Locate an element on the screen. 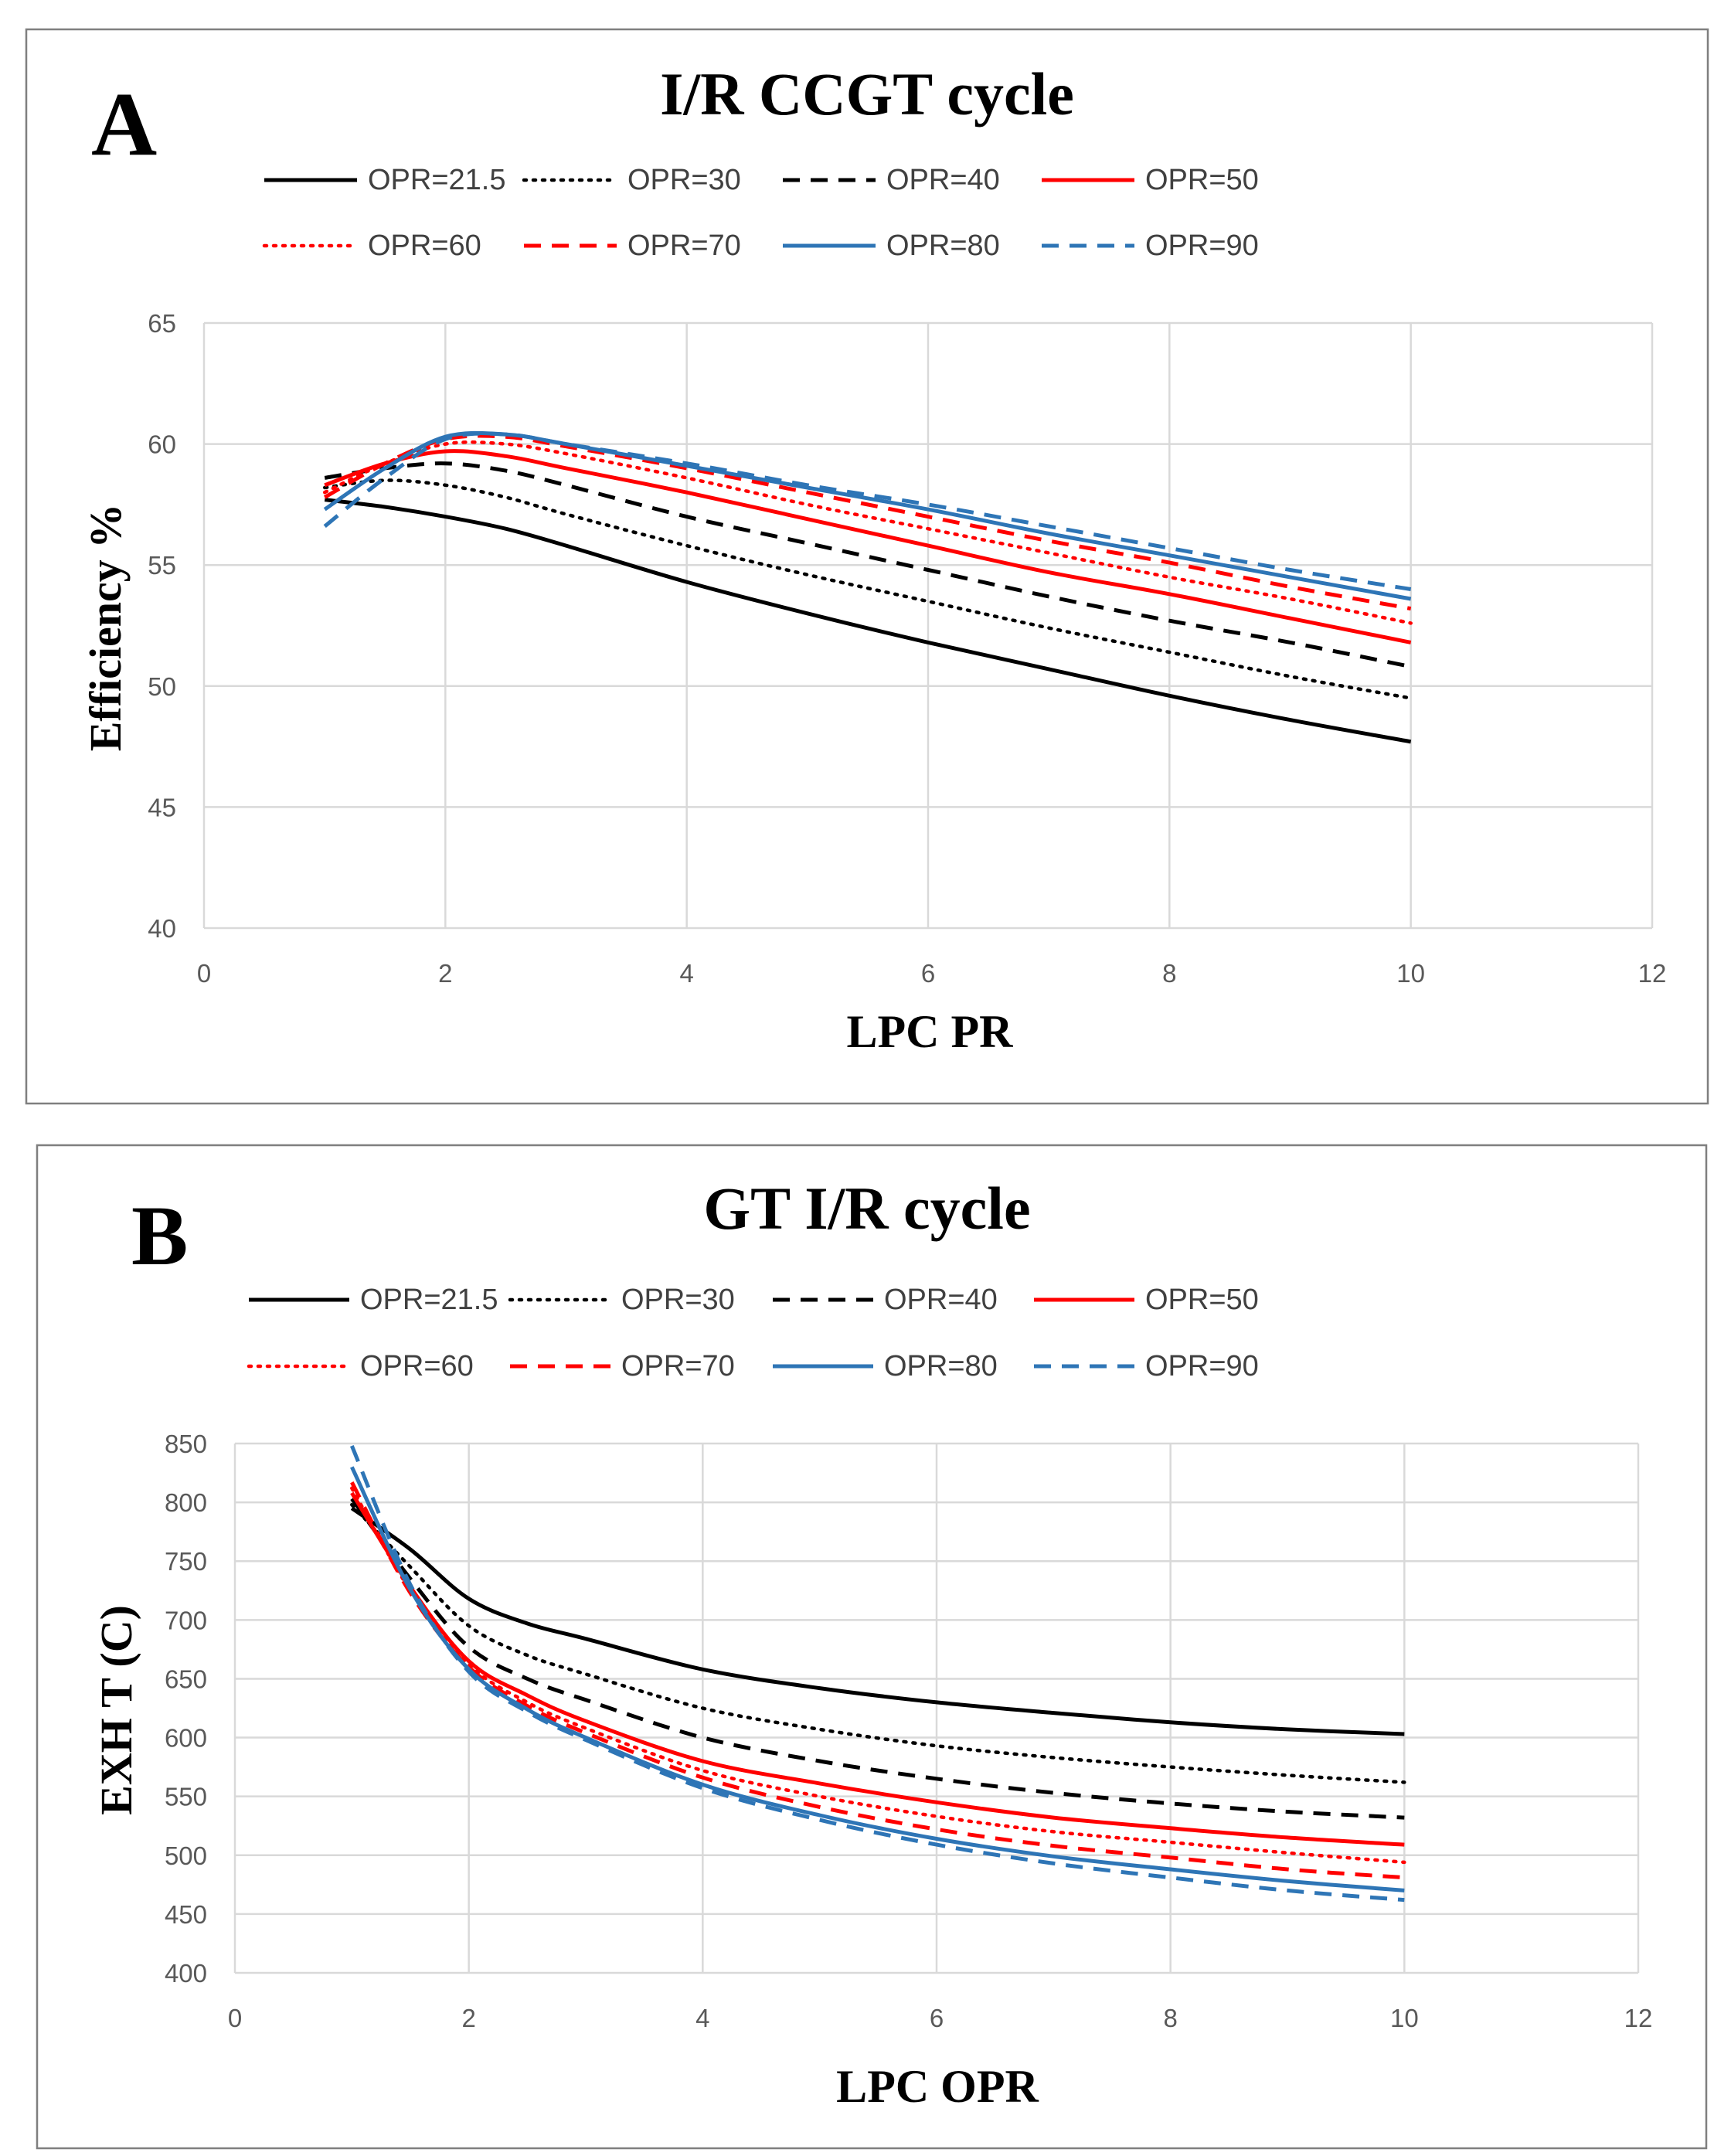  panel-b-y-tick-9: 850 is located at coordinates (186, 1444).